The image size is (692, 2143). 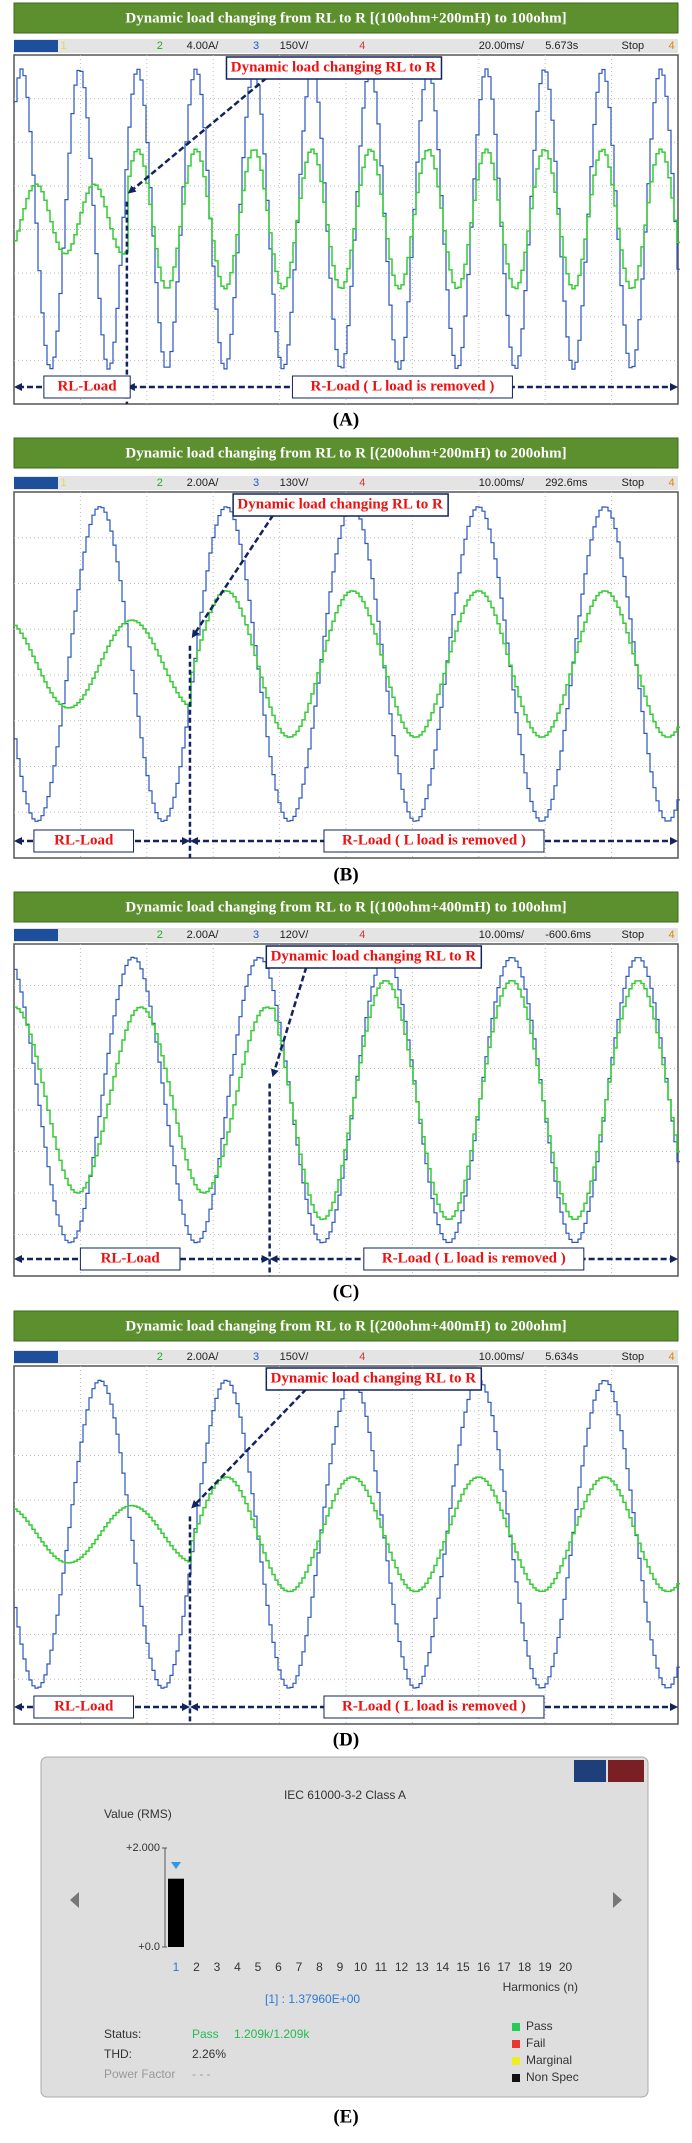 I want to click on caption: (D), so click(x=346, y=1739).